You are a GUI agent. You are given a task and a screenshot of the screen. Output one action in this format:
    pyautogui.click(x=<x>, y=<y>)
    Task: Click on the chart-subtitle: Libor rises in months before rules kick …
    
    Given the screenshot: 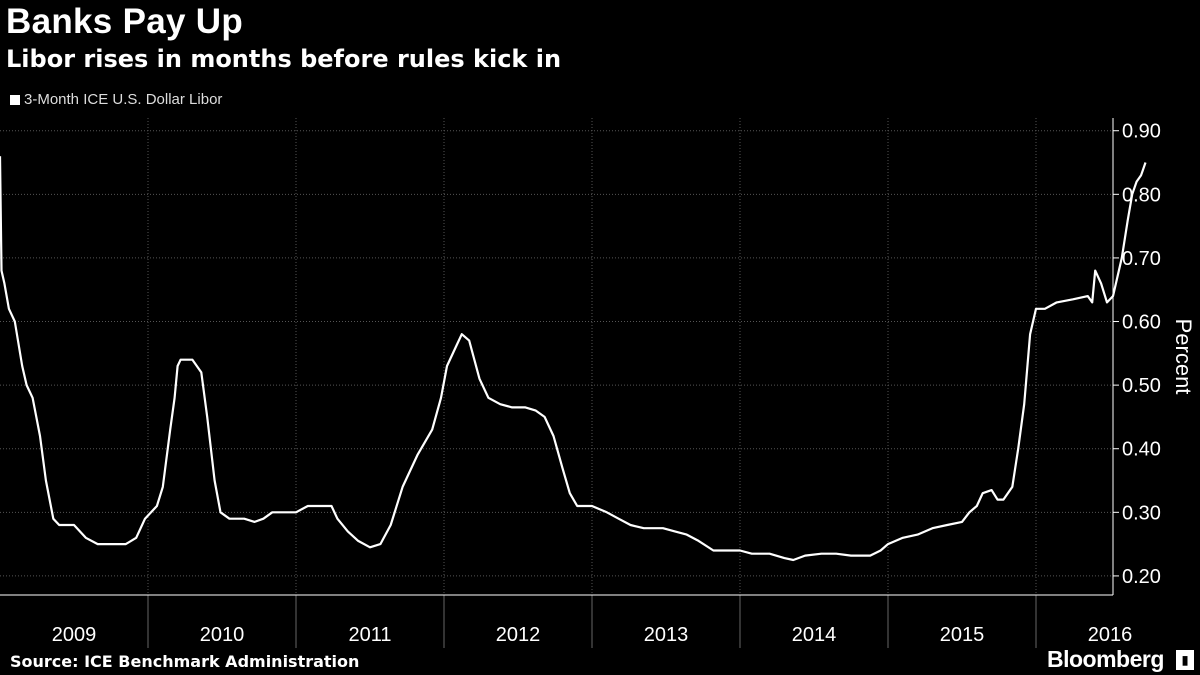 What is the action you would take?
    pyautogui.click(x=284, y=59)
    